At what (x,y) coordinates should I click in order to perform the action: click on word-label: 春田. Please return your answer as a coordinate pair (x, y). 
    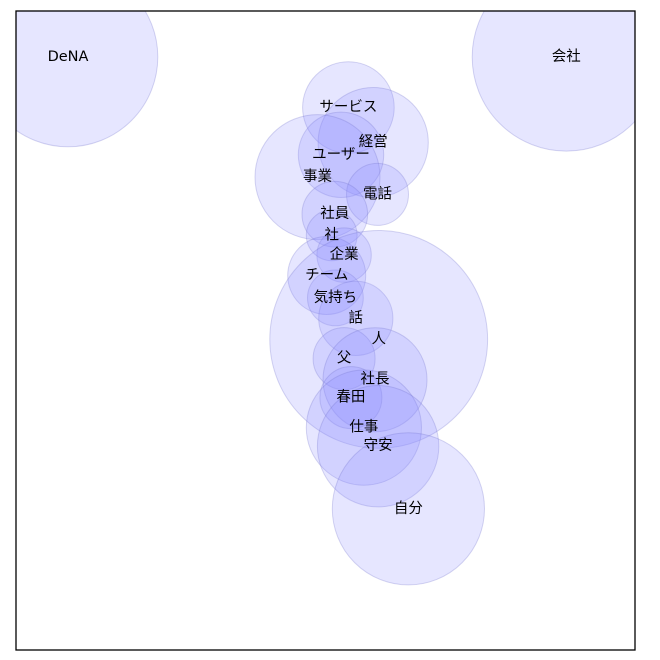
    Looking at the image, I should click on (350, 397).